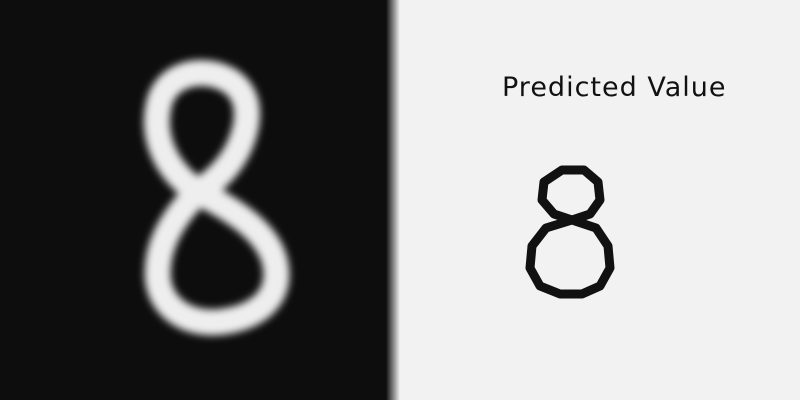 This screenshot has width=800, height=400. I want to click on prediction-title: Predicted Value, so click(614, 87).